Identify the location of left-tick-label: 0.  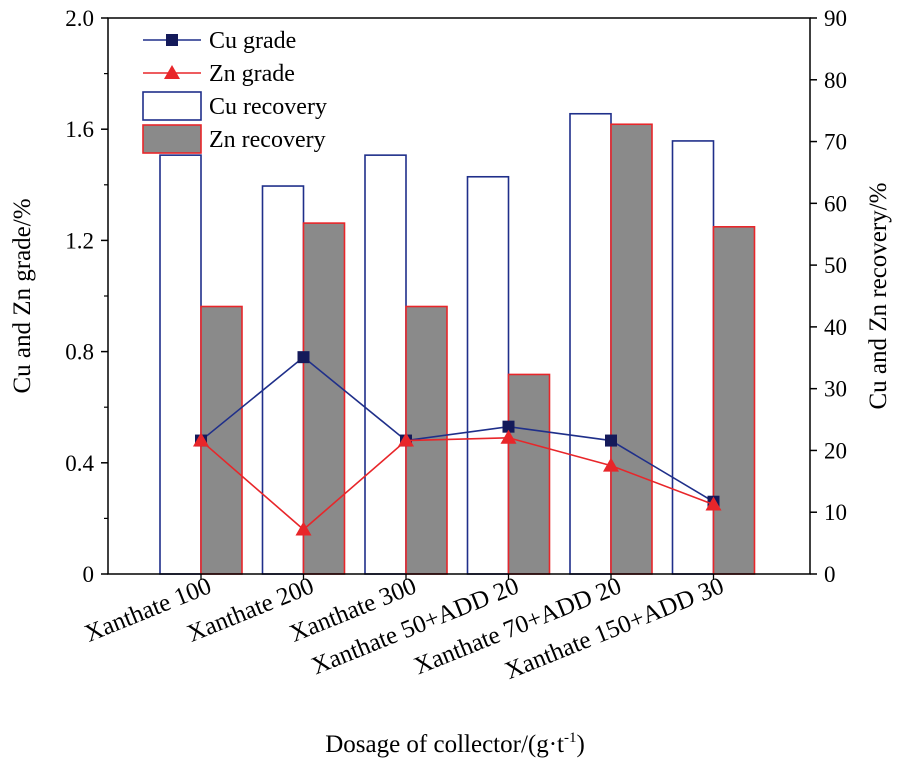
(89, 574).